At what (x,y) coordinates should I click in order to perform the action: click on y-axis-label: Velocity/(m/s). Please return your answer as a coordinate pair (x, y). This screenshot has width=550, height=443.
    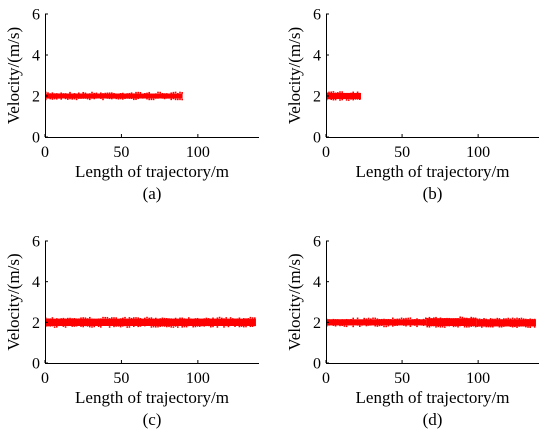
    Looking at the image, I should click on (294, 301).